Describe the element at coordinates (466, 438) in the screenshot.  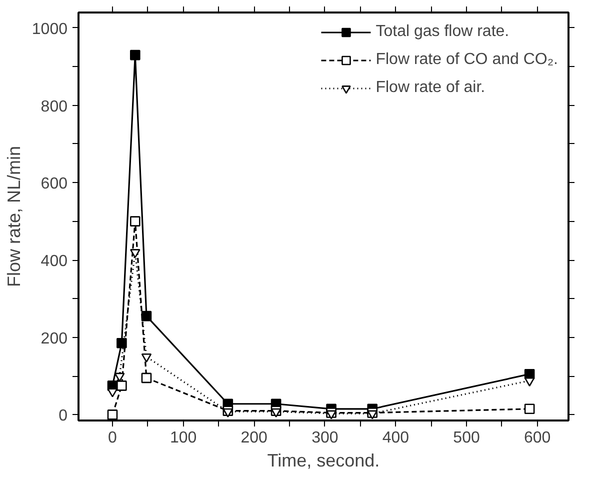
I see `x-tick-label: 500` at that location.